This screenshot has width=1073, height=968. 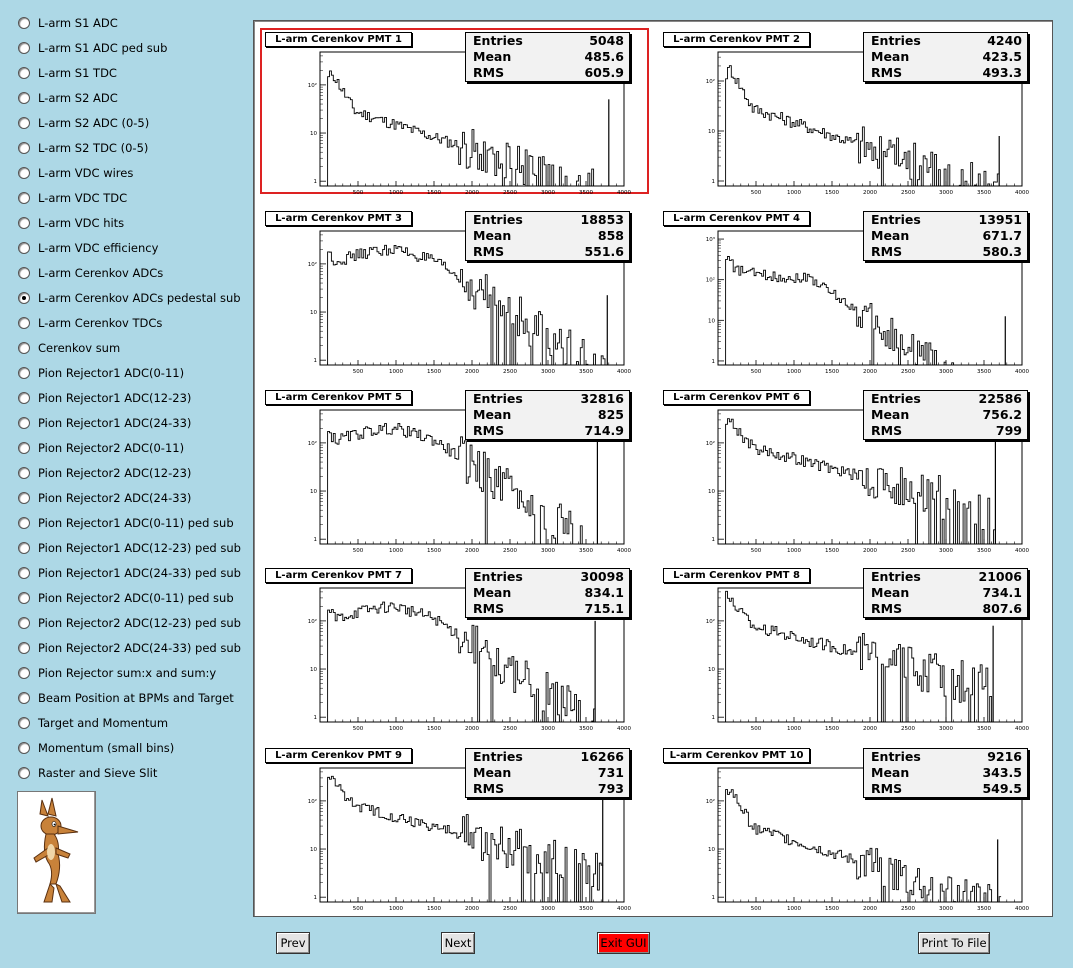 What do you see at coordinates (945, 773) in the screenshot?
I see `stats-row-mean: Mean 343.5` at bounding box center [945, 773].